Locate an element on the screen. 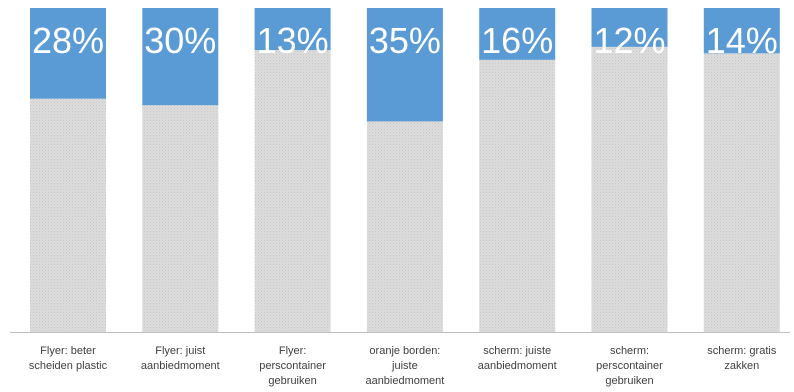 This screenshot has height=392, width=794. category-label-line: Flyer: juist is located at coordinates (180, 351).